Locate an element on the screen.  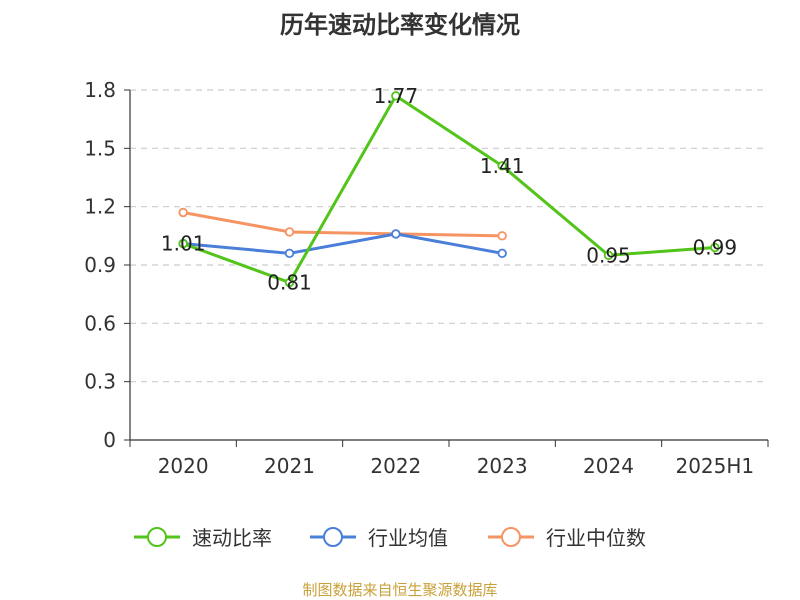
data-label: 0.99 is located at coordinates (715, 248).